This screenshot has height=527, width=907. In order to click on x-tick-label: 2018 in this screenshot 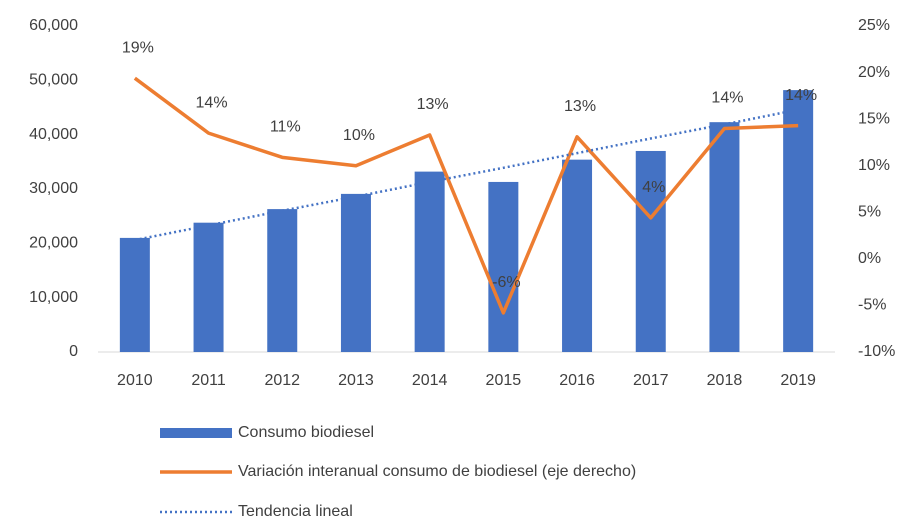, I will do `click(725, 380)`.